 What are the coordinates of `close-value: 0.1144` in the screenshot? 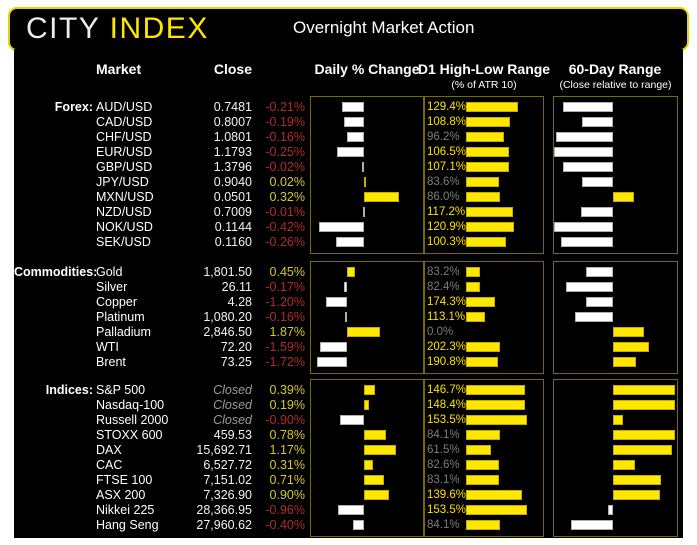 It's located at (233, 227).